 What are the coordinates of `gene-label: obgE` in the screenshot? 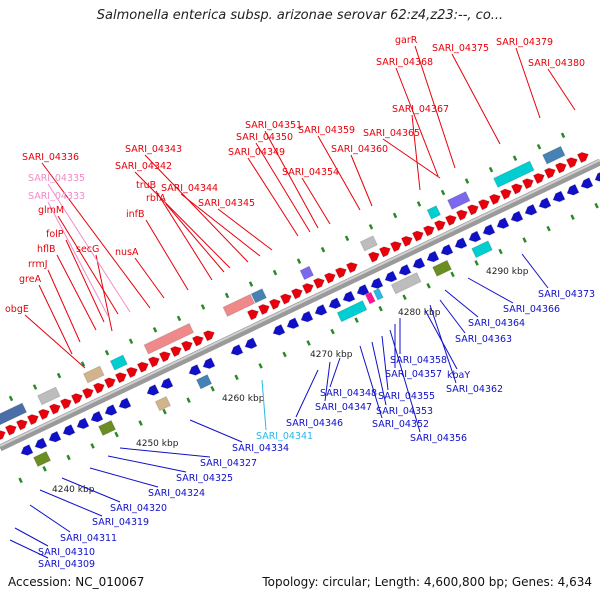 It's located at (17, 309).